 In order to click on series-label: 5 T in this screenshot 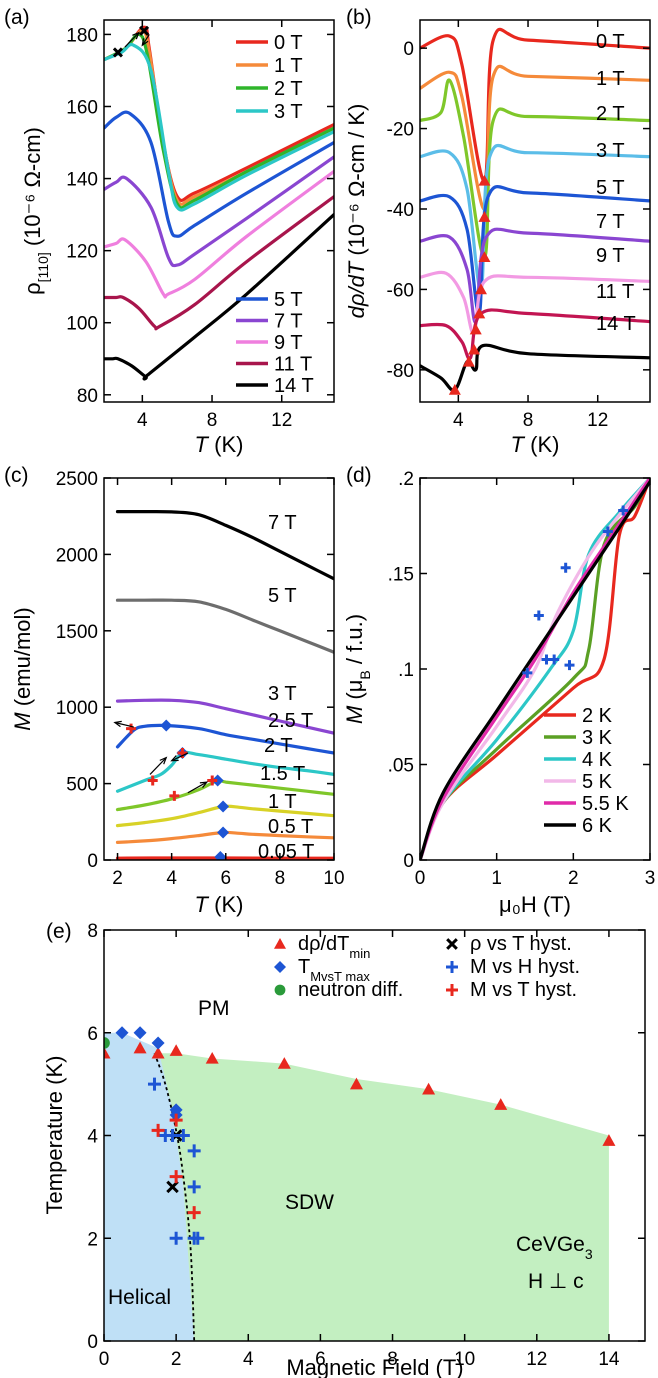, I will do `click(282, 596)`.